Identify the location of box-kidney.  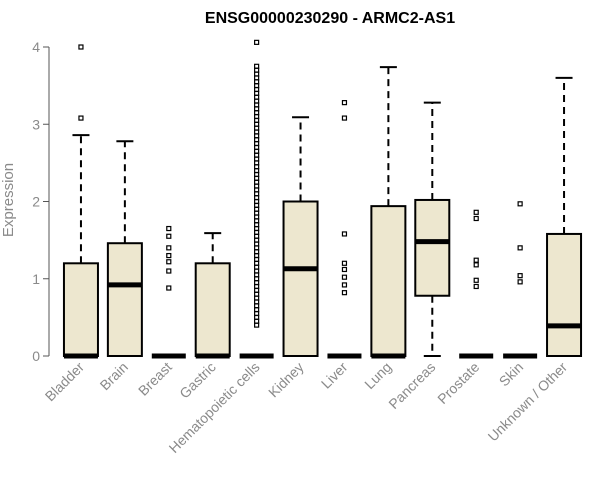
(300, 236).